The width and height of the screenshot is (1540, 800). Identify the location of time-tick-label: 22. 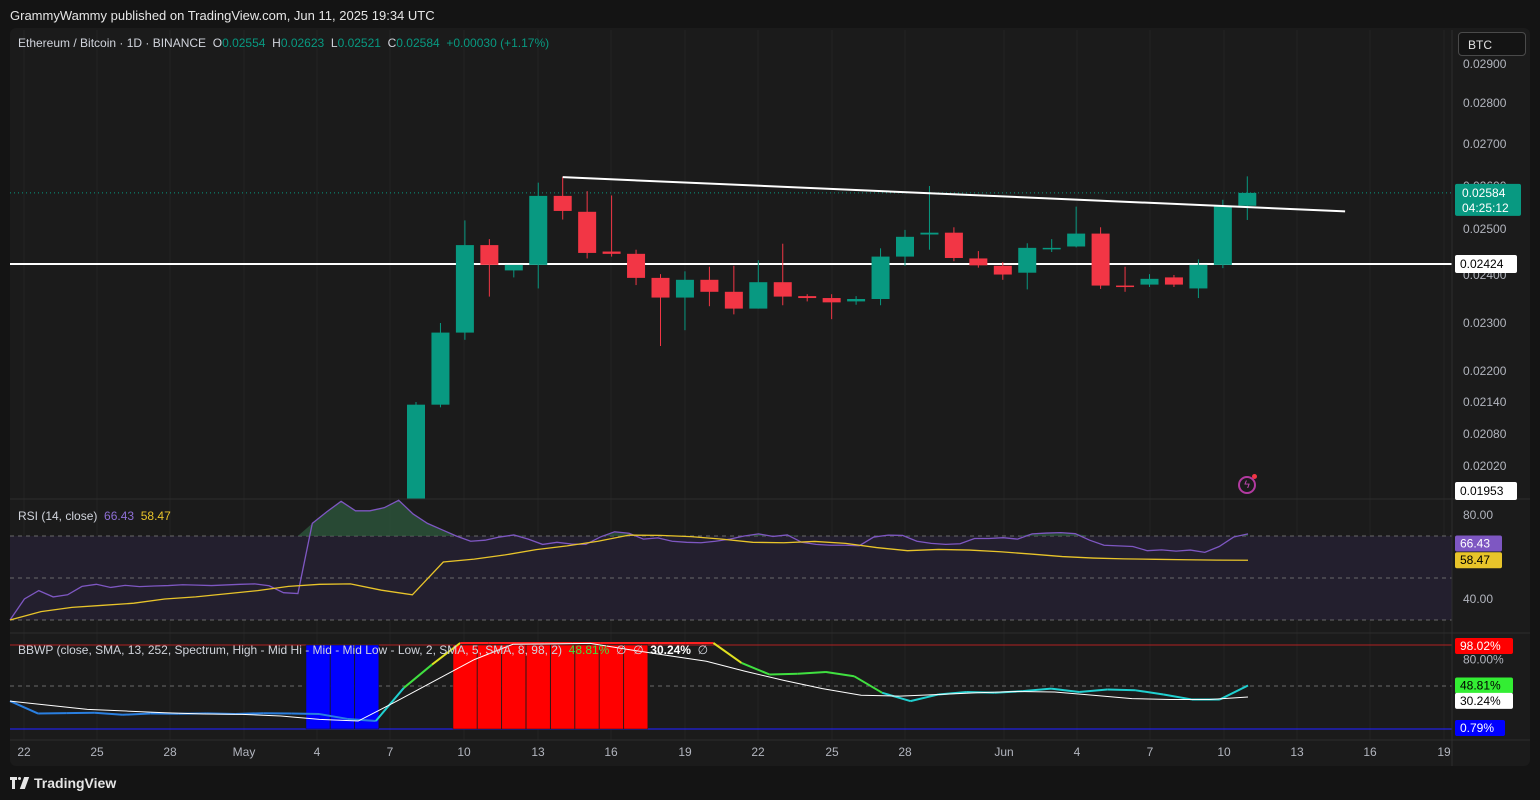
(24, 752).